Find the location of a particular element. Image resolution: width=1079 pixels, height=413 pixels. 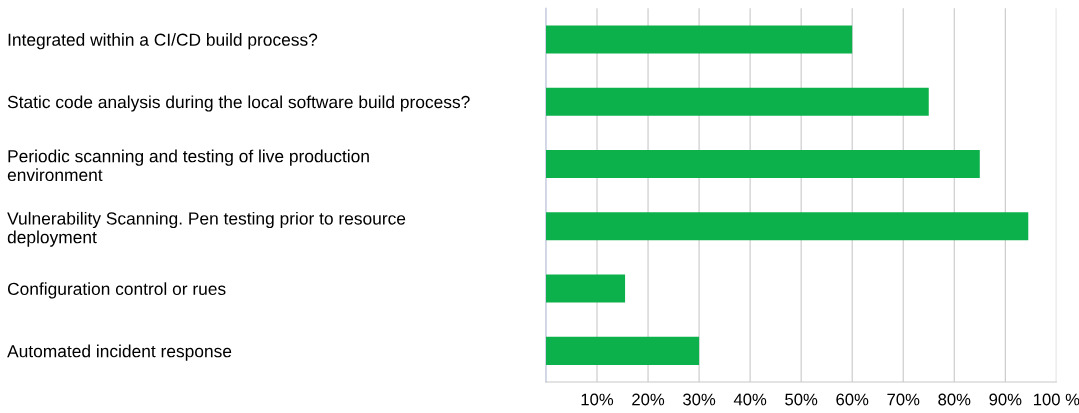

x-tick-label: 60% is located at coordinates (852, 399).